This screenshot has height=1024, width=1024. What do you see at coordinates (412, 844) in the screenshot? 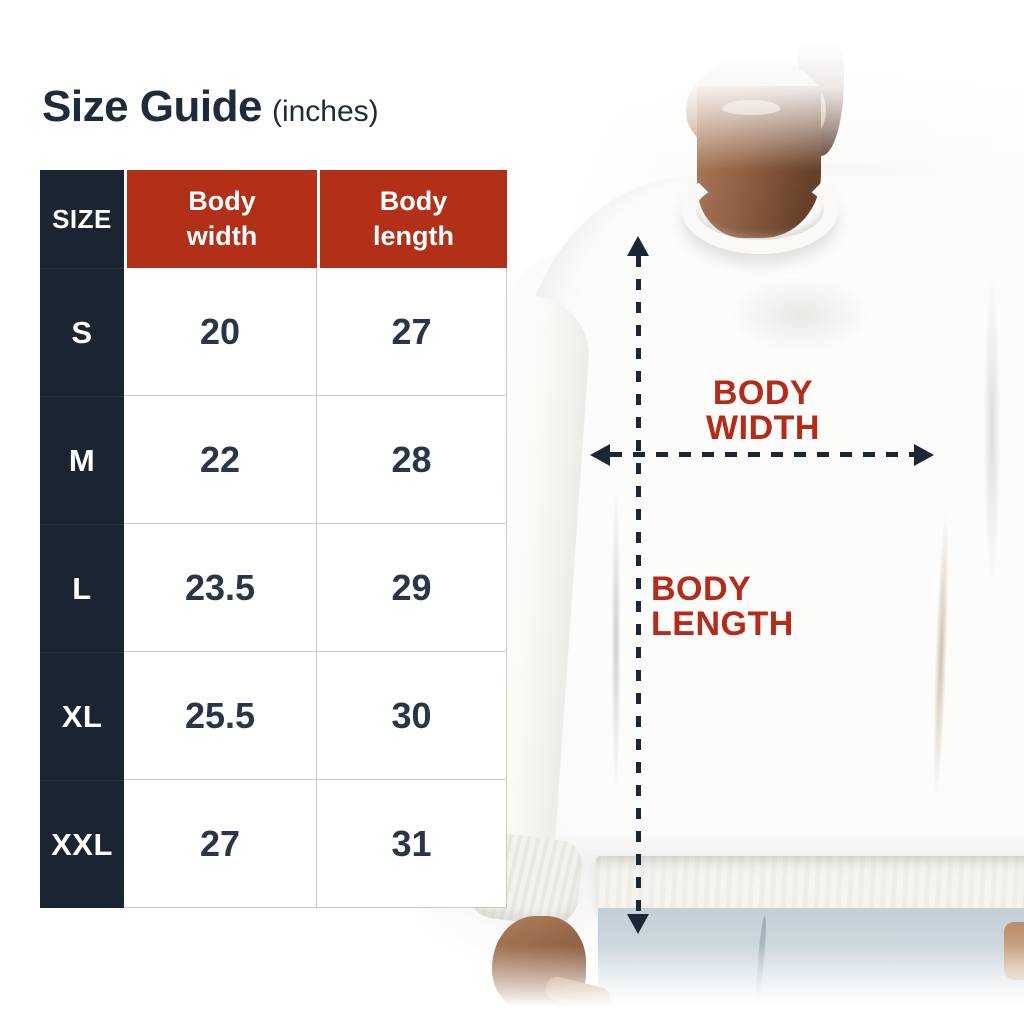
I see `body-length-cell-xxl: 31` at bounding box center [412, 844].